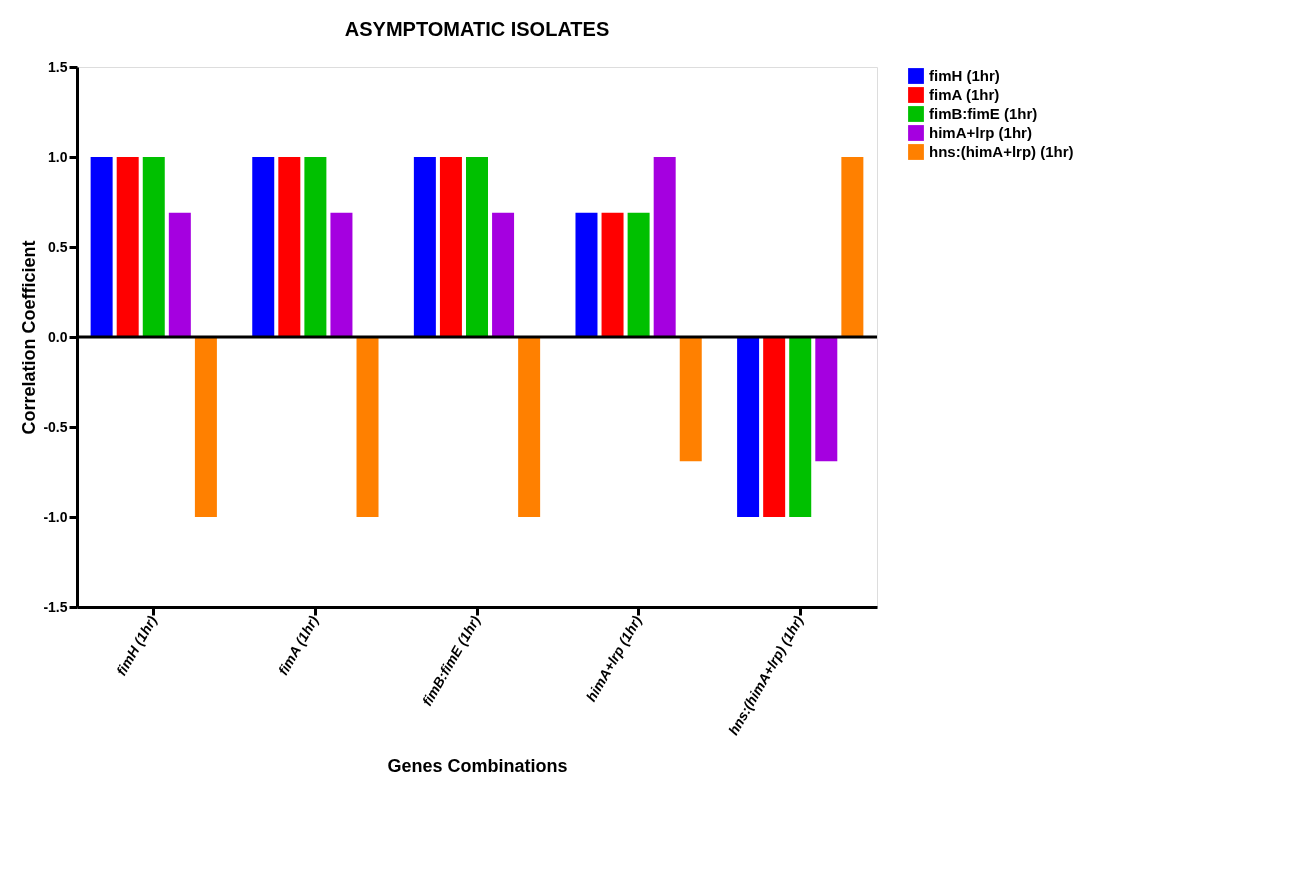  What do you see at coordinates (58, 336) in the screenshot?
I see `y-tick-label: 0.0` at bounding box center [58, 336].